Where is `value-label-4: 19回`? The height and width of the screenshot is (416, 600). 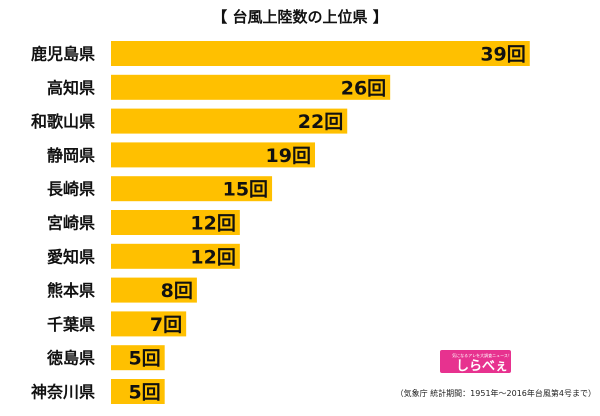
value-label-4: 19回 is located at coordinates (288, 156).